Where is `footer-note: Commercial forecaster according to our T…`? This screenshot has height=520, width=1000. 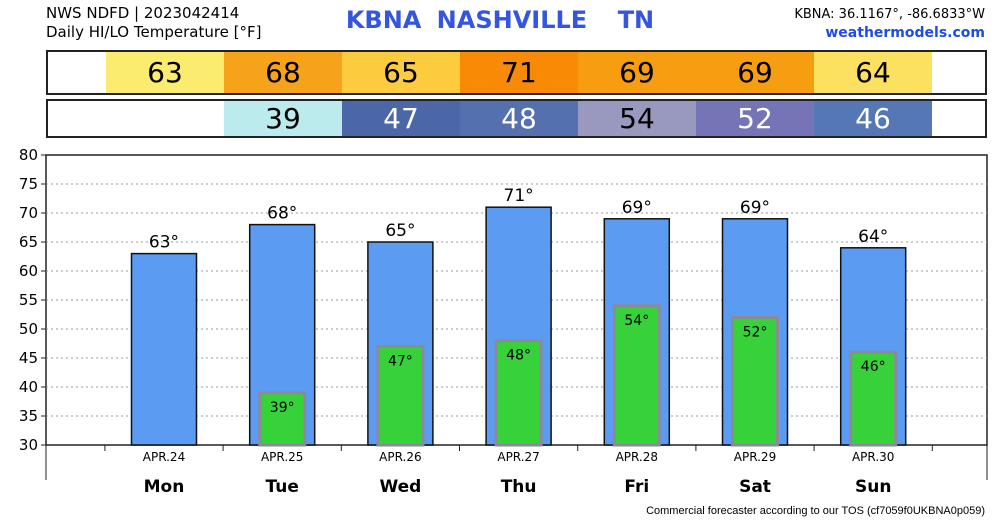
footer-note: Commercial forecaster according to our T… is located at coordinates (815, 511).